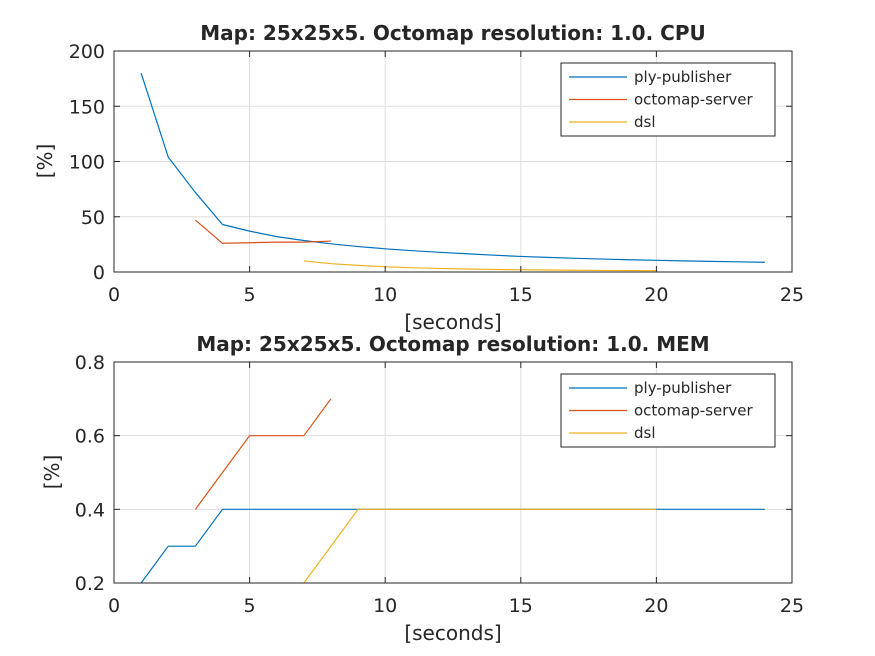 This screenshot has height=656, width=875. What do you see at coordinates (385, 295) in the screenshot?
I see `cpu-x-tick-label: 10` at bounding box center [385, 295].